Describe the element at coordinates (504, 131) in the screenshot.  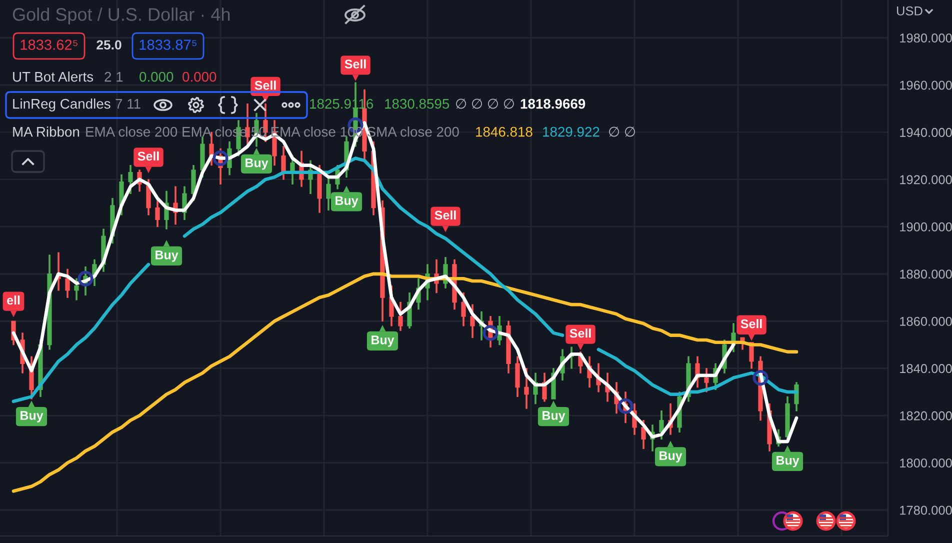
I see `annotation: 1846.818` at that location.